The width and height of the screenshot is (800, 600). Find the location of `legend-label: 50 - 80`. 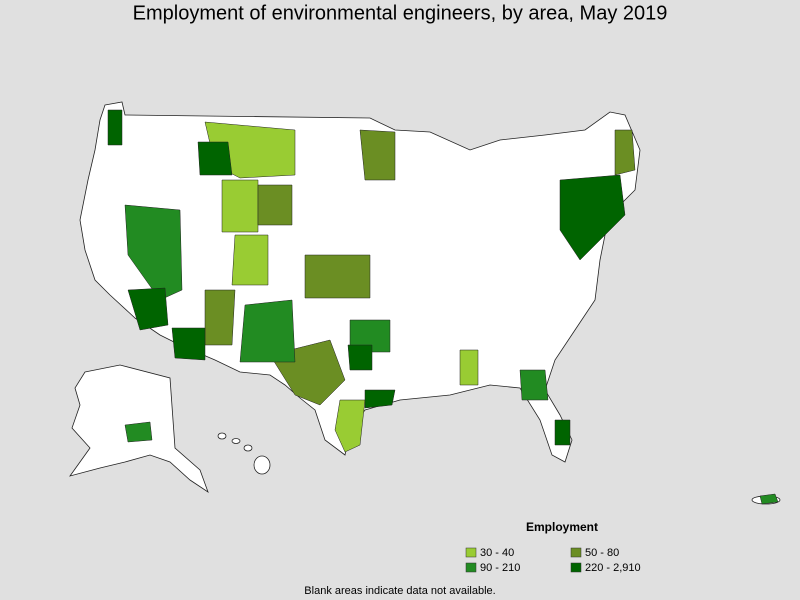

legend-label: 50 - 80 is located at coordinates (602, 553).